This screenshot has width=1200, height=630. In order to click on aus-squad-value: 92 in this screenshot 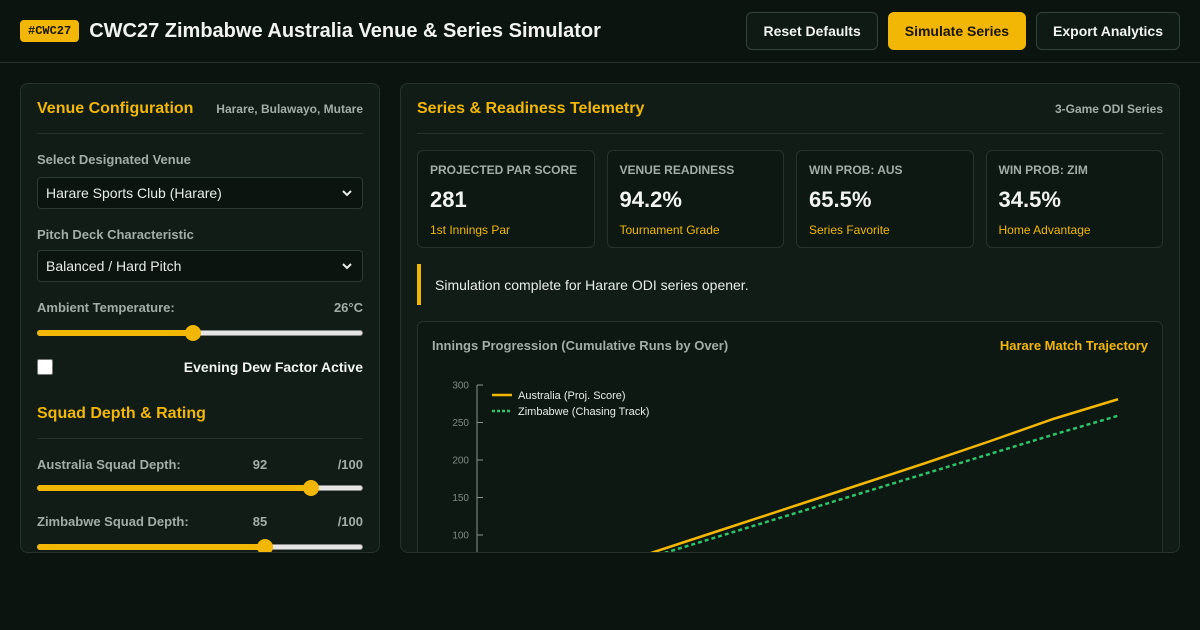, I will do `click(260, 464)`.